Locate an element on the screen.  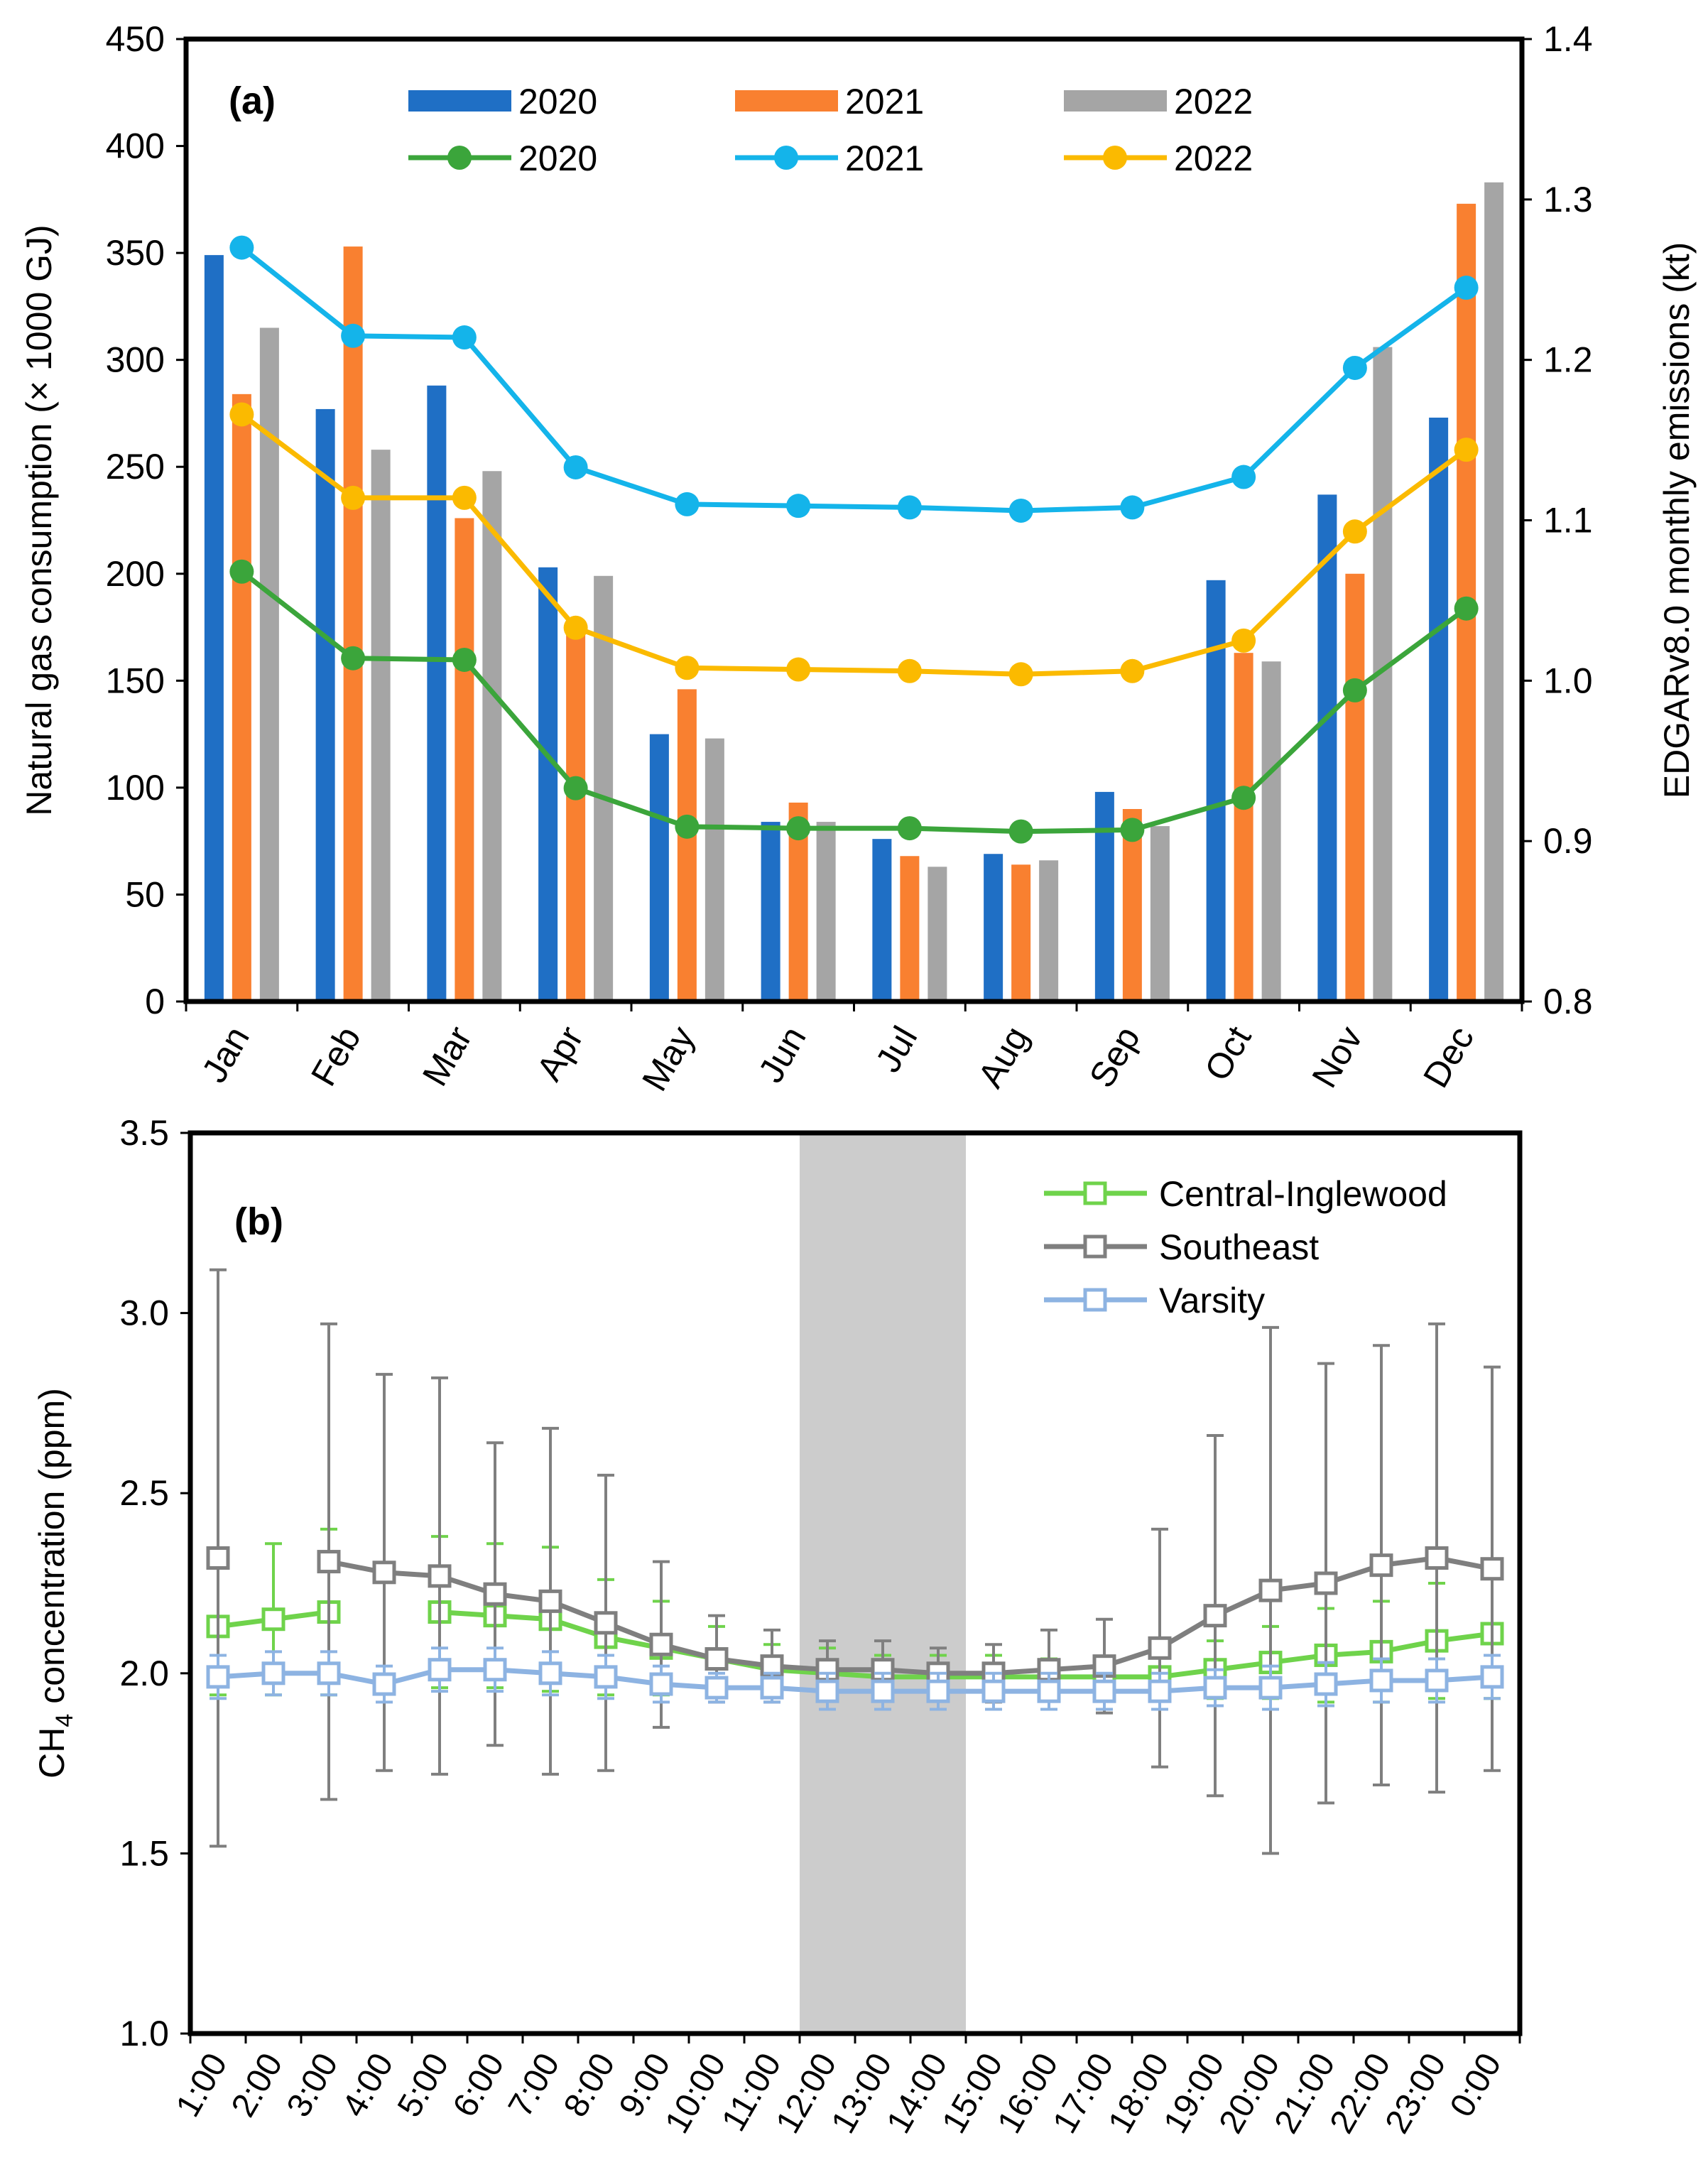
point-varsity-21:00 is located at coordinates (1326, 1684).